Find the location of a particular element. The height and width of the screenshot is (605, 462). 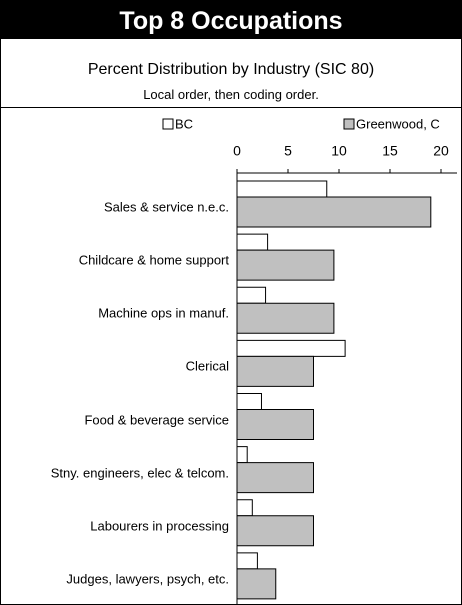

category-label: Clerical is located at coordinates (207, 366).